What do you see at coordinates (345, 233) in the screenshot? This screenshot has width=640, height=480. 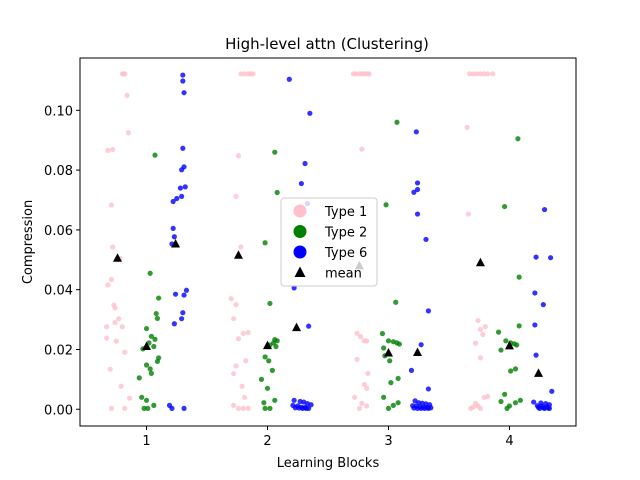 I see `legend-label-type-2: Type 2` at bounding box center [345, 233].